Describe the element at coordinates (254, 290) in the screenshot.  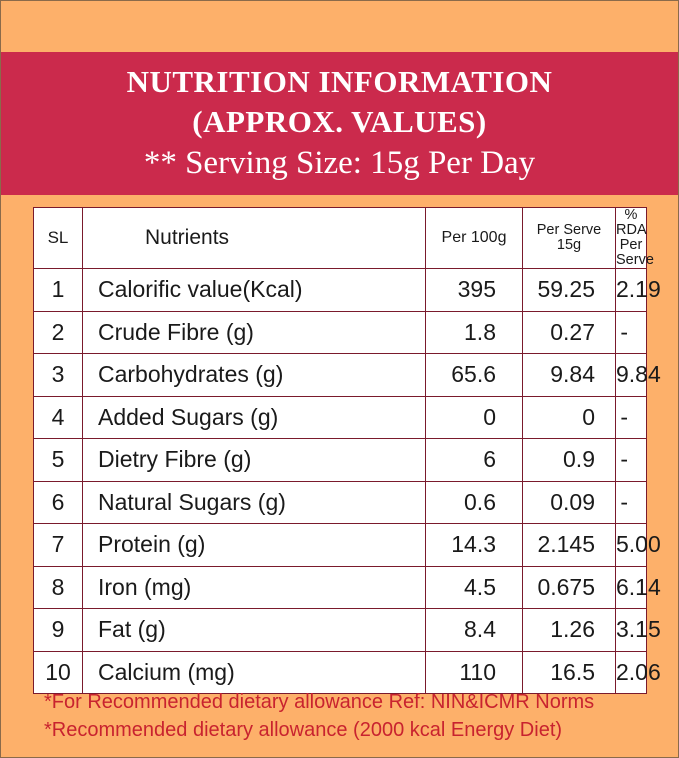
I see `cell-nutrient: Calorific value(Kcal)` at that location.